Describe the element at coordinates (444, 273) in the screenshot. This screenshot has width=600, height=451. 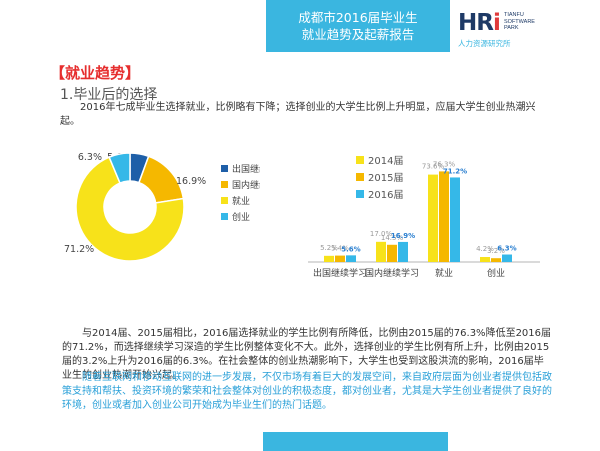
I see `bar-category-2: 就业` at that location.